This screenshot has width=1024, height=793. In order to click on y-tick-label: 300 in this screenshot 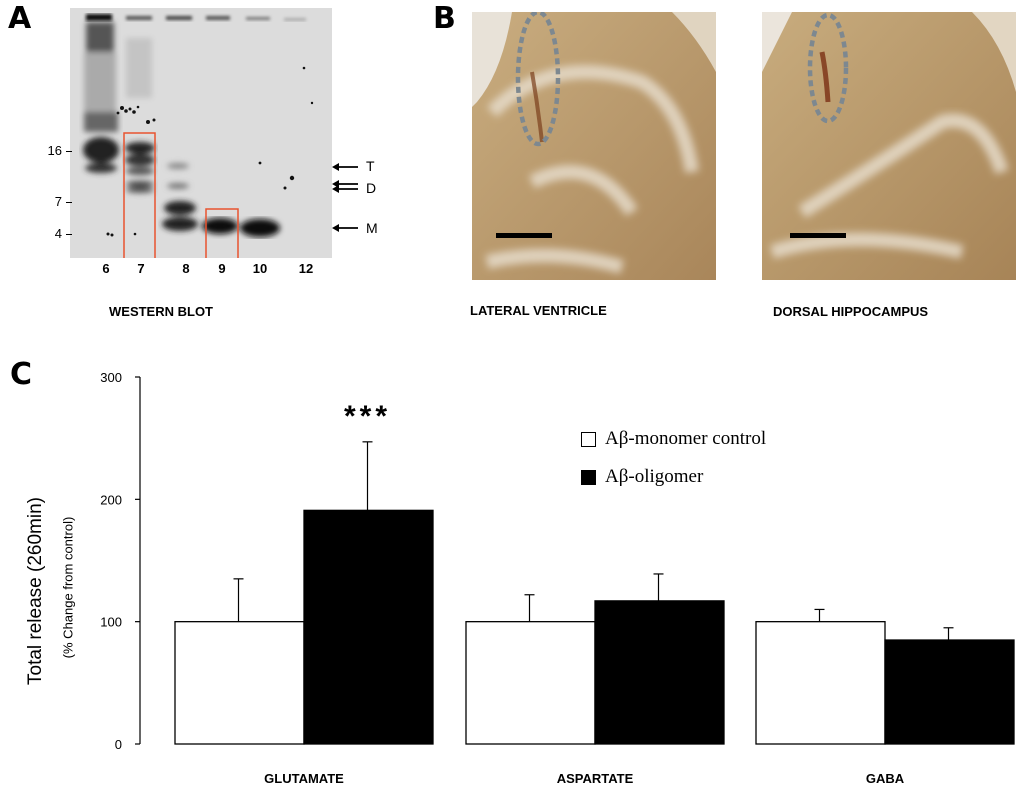, I will do `click(111, 377)`.